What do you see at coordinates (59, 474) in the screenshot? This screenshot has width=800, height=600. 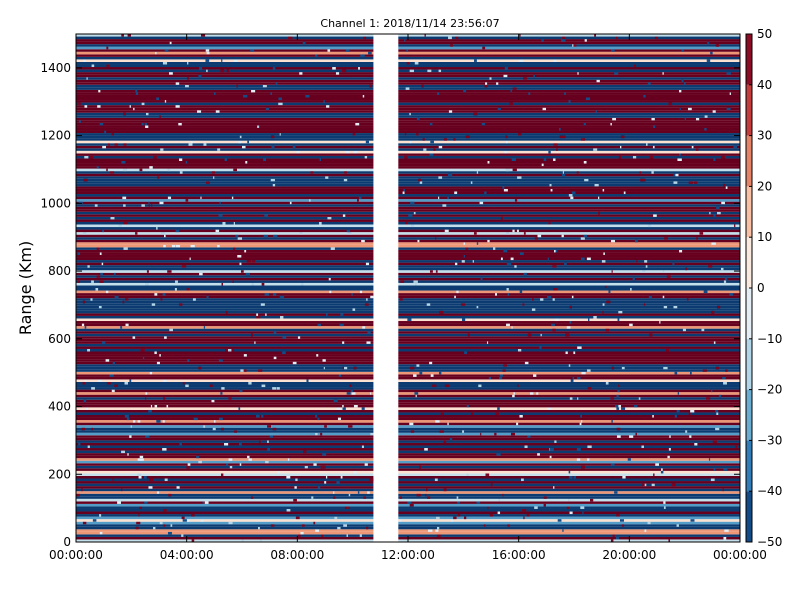 I see `y-tick-label: 200` at bounding box center [59, 474].